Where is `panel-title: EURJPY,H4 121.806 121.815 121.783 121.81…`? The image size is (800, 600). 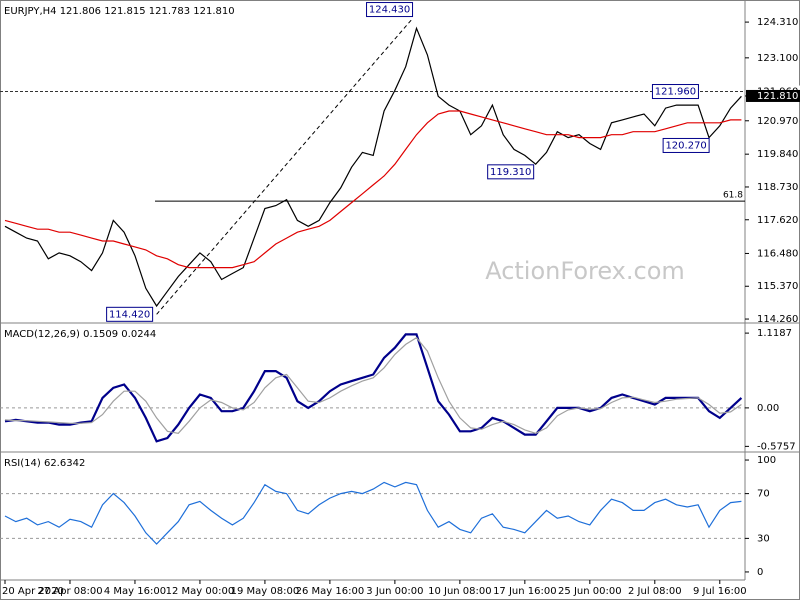
panel-title: EURJPY,H4 121.806 121.815 121.783 121.81… is located at coordinates (119, 11).